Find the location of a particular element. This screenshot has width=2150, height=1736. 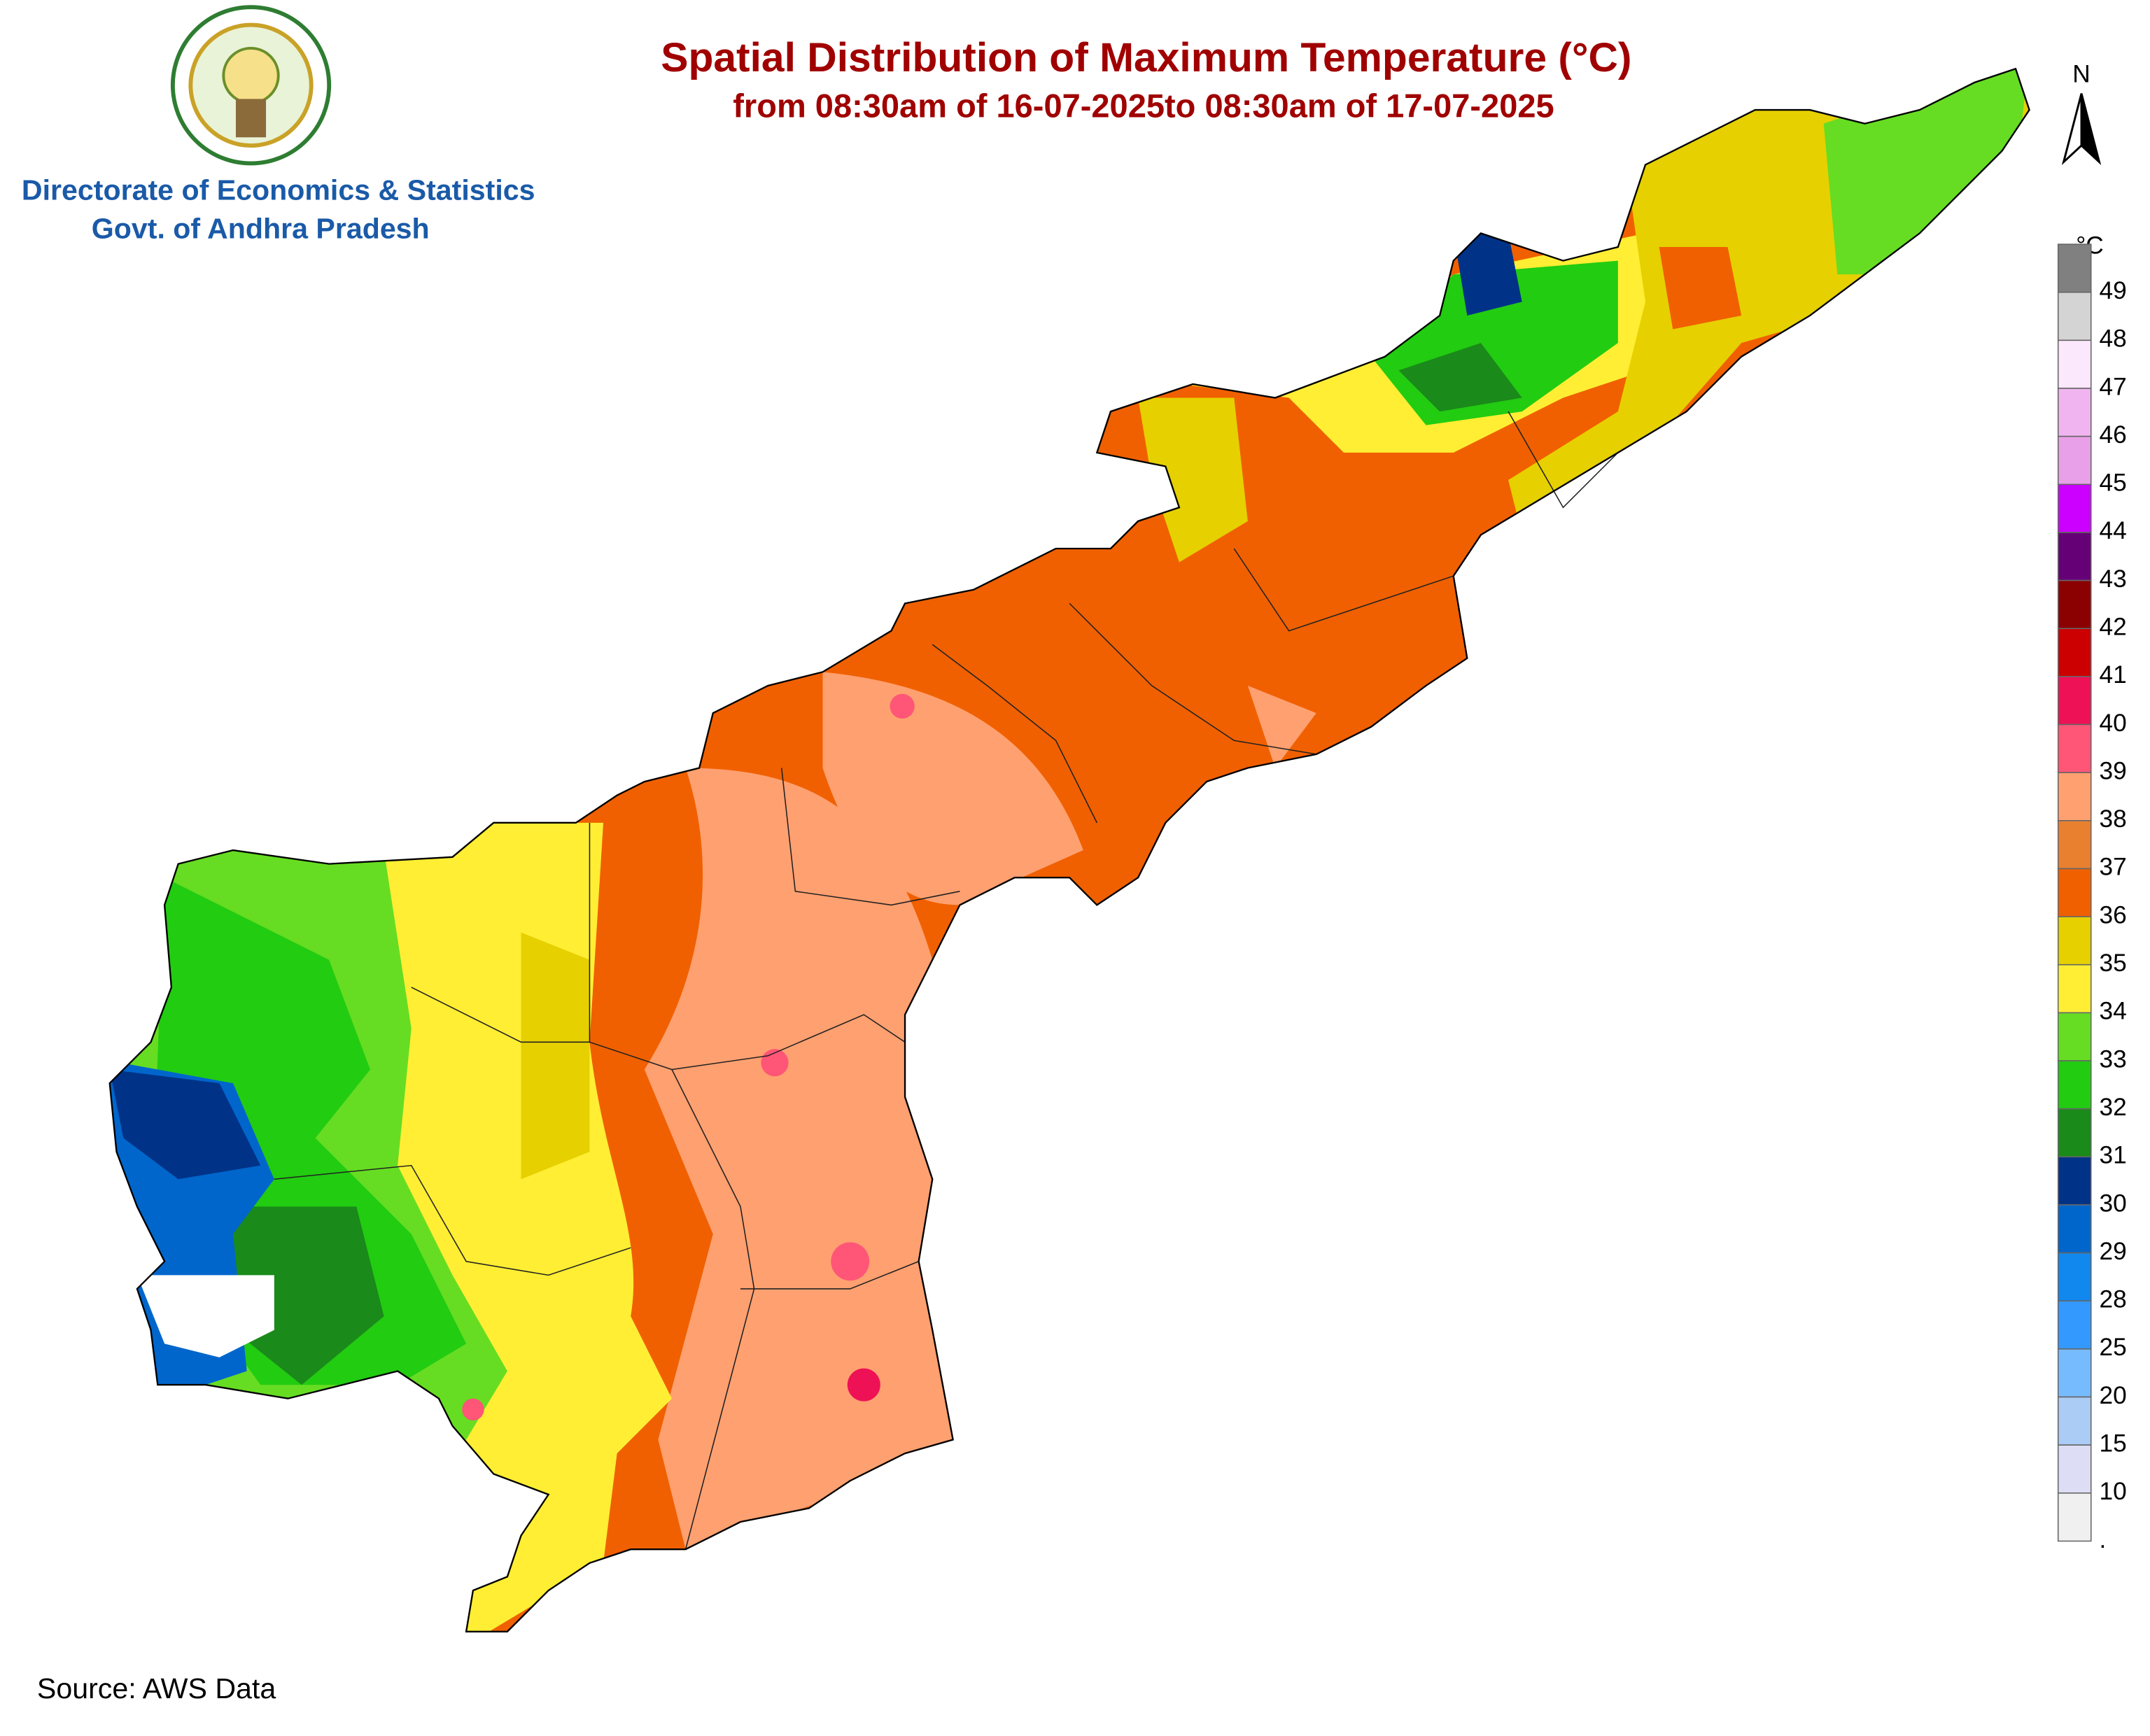

legend-label: 42 is located at coordinates (2113, 627).